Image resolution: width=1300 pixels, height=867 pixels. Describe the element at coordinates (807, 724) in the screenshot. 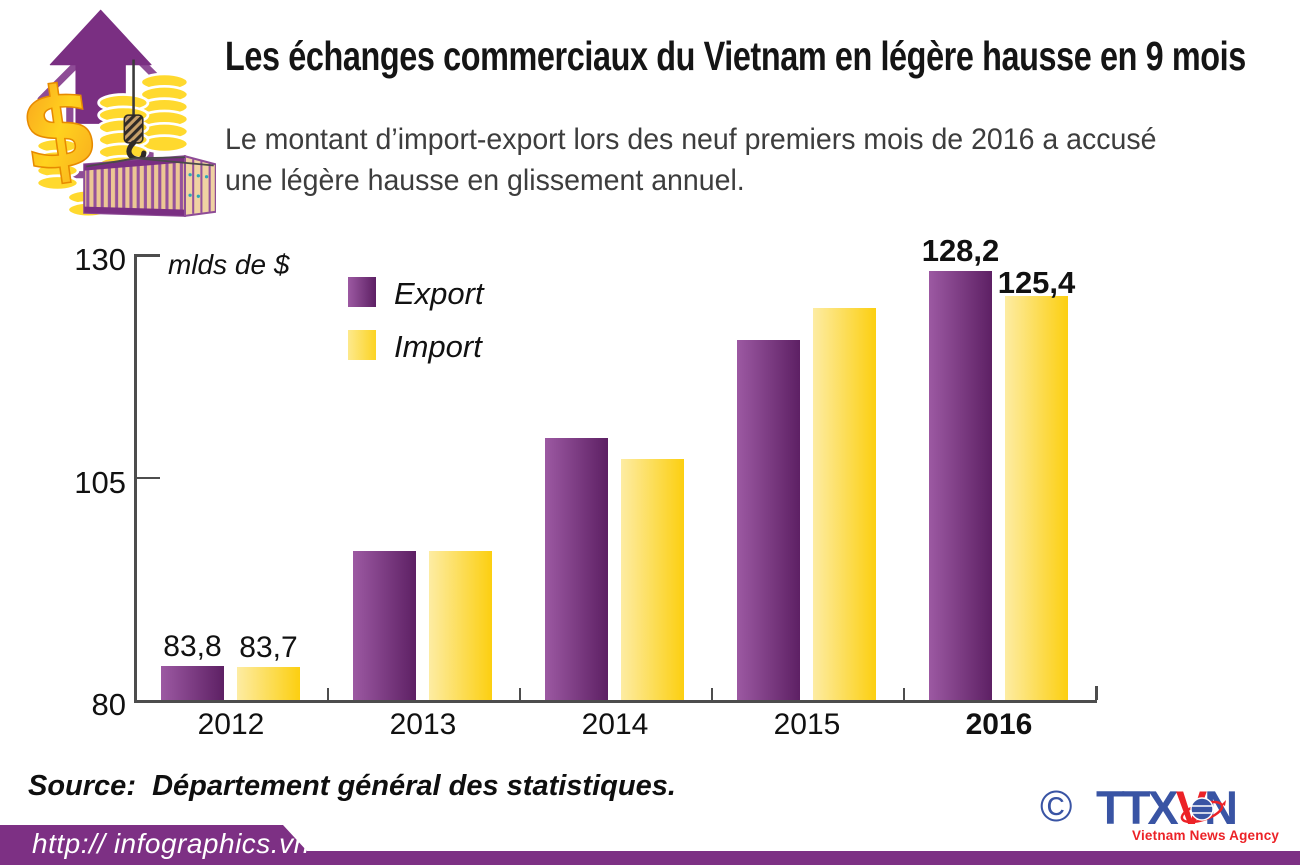

I see `year-label-2015: 2015` at that location.